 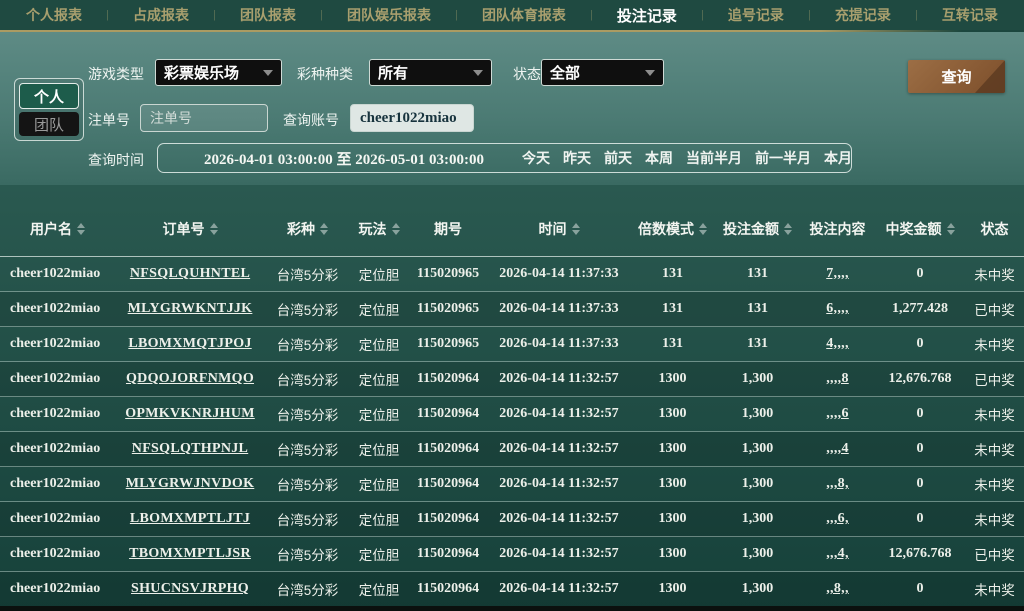 What do you see at coordinates (672, 229) in the screenshot?
I see `column-header: 倍数模式` at bounding box center [672, 229].